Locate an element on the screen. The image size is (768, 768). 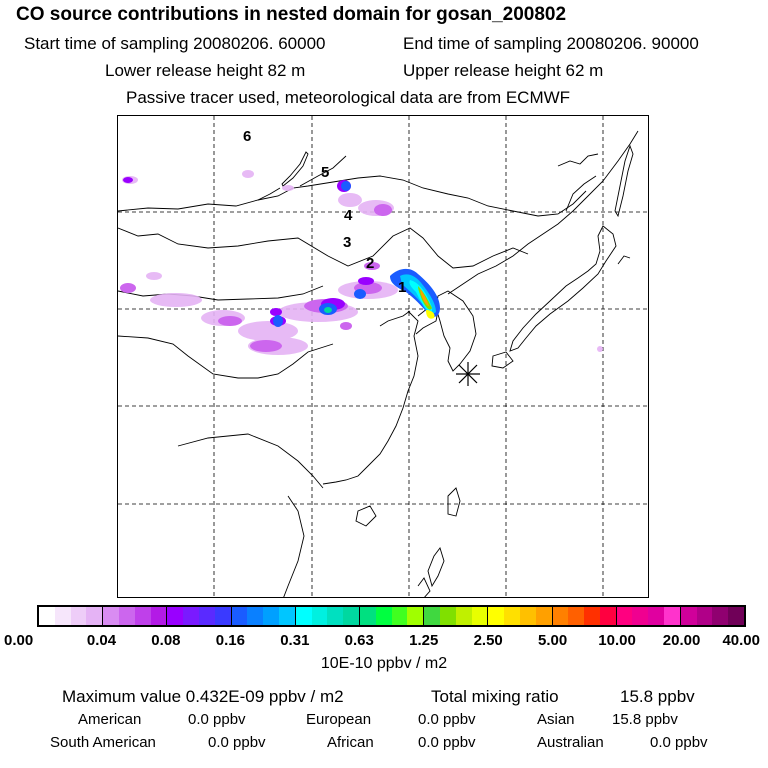
african-value: 0.0 ppbv is located at coordinates (447, 742).